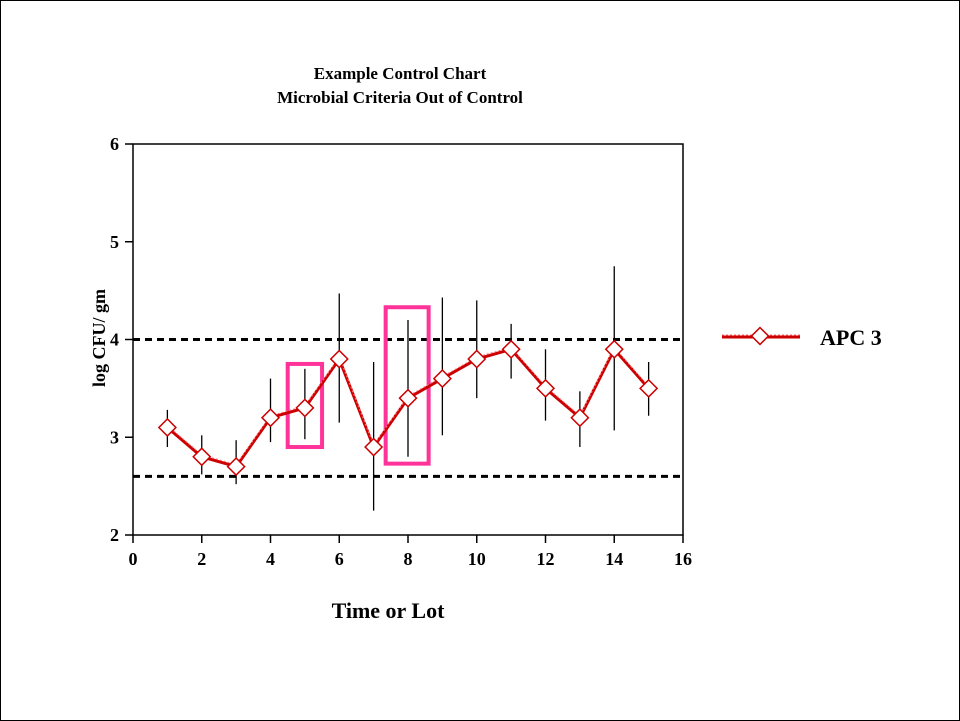 Image resolution: width=960 pixels, height=721 pixels. What do you see at coordinates (546, 559) in the screenshot?
I see `x-tick-label: 12` at bounding box center [546, 559].